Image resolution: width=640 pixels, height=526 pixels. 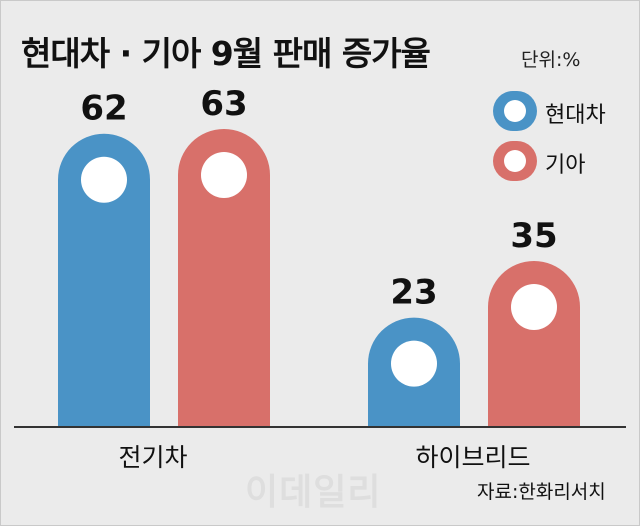 I want to click on unit-label: 단위:%, so click(x=551, y=60).